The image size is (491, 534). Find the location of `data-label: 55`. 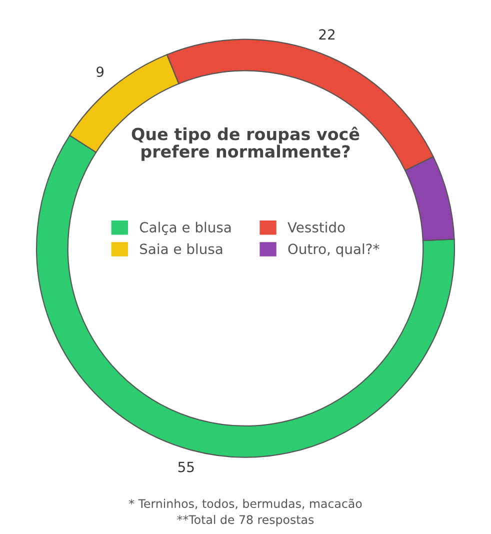

data-label: 55 is located at coordinates (186, 467).